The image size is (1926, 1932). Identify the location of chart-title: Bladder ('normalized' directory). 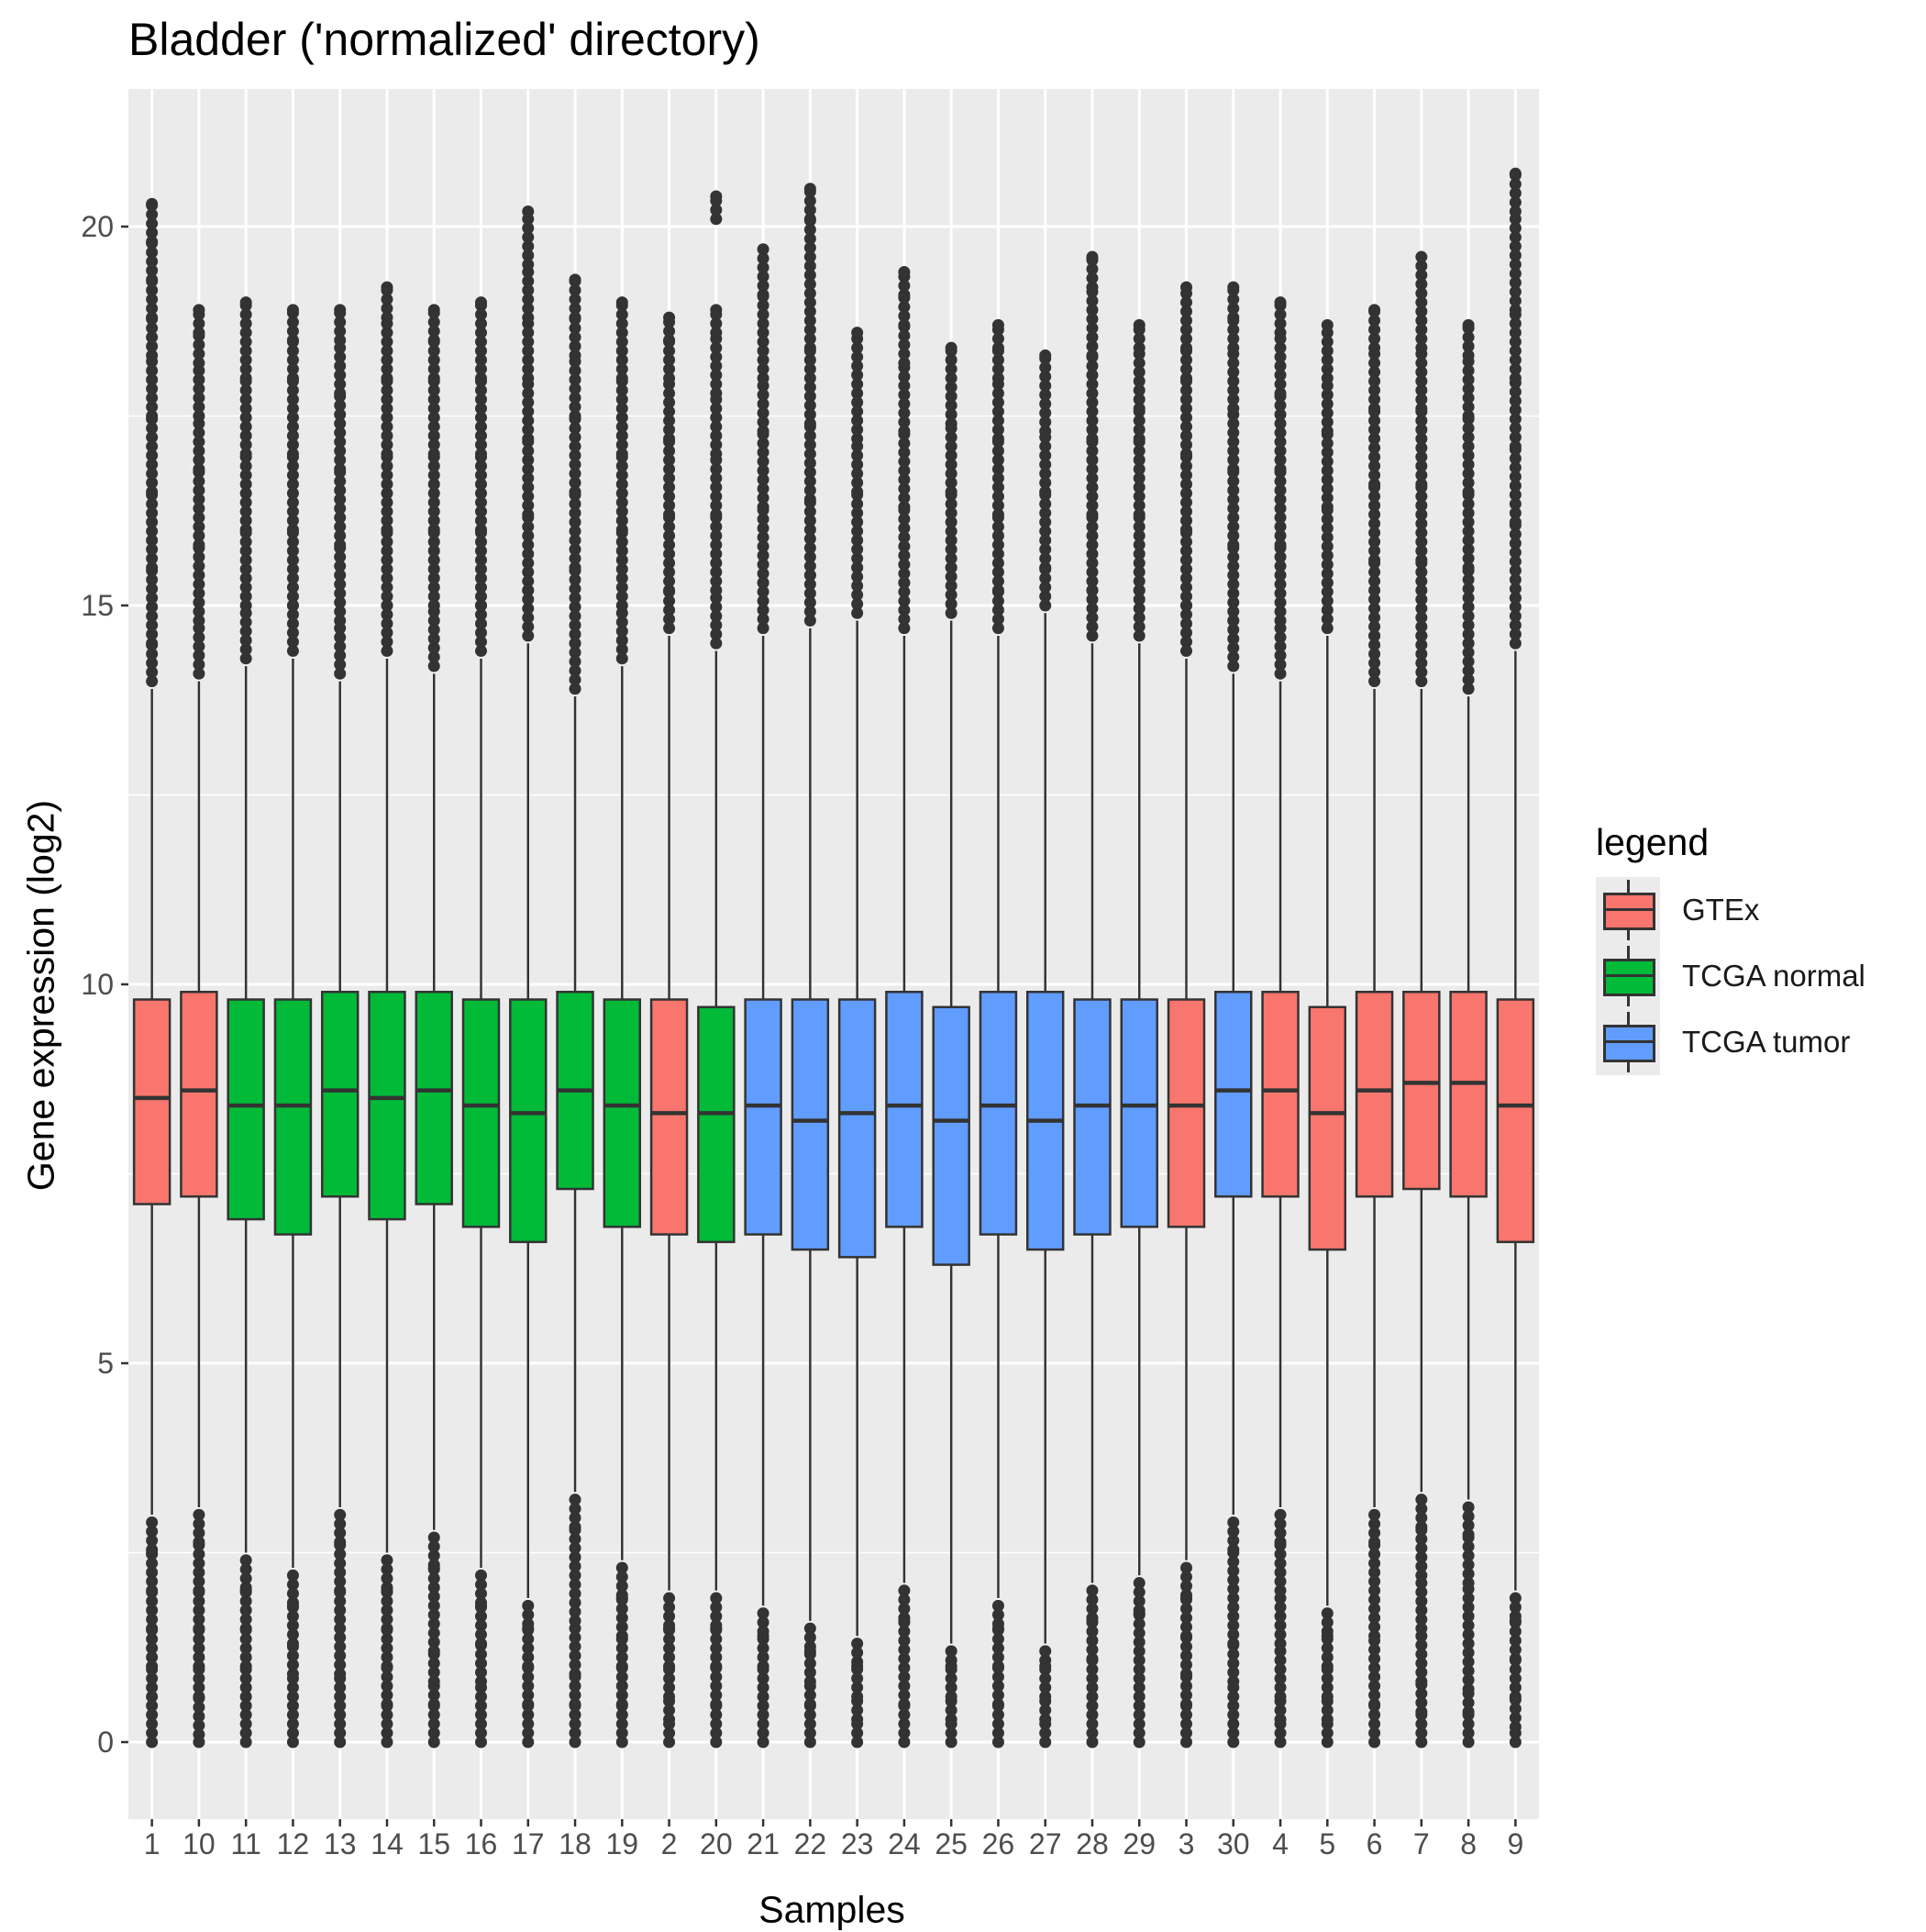
(444, 39).